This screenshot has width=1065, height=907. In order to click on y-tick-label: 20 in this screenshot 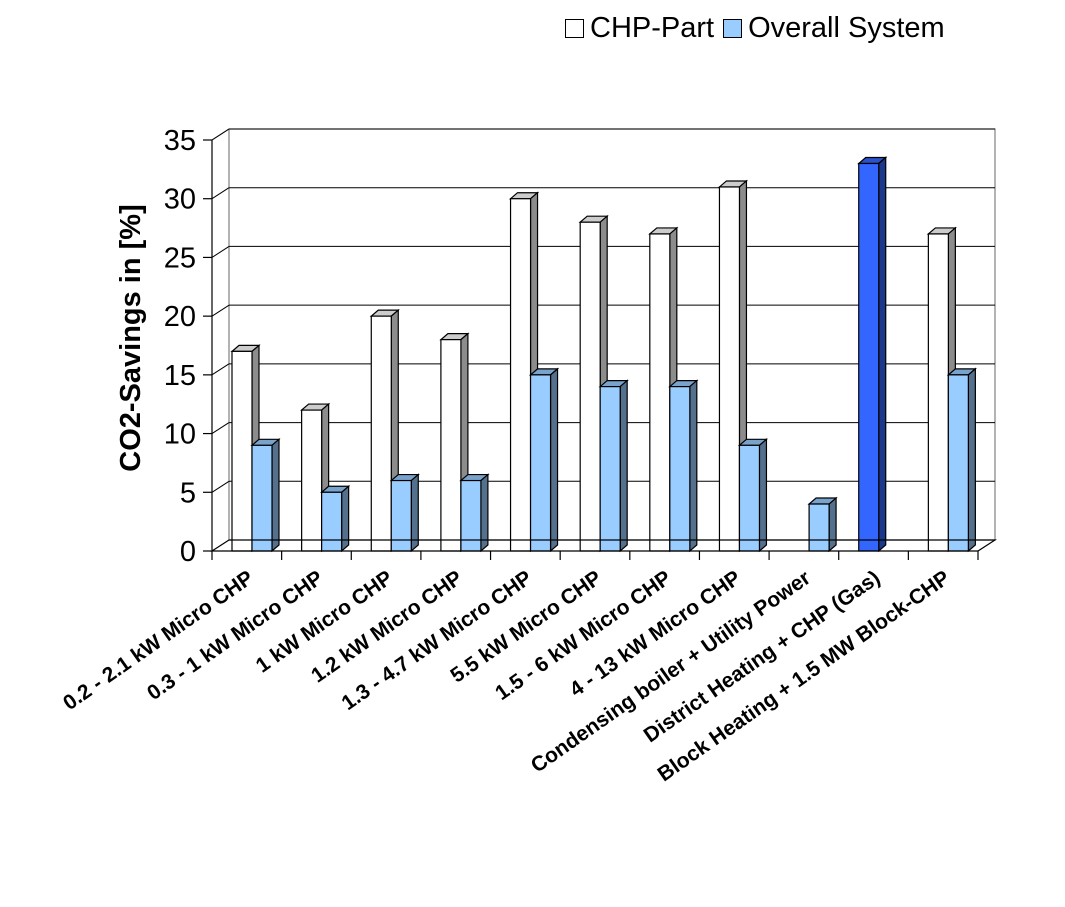, I will do `click(180, 317)`.